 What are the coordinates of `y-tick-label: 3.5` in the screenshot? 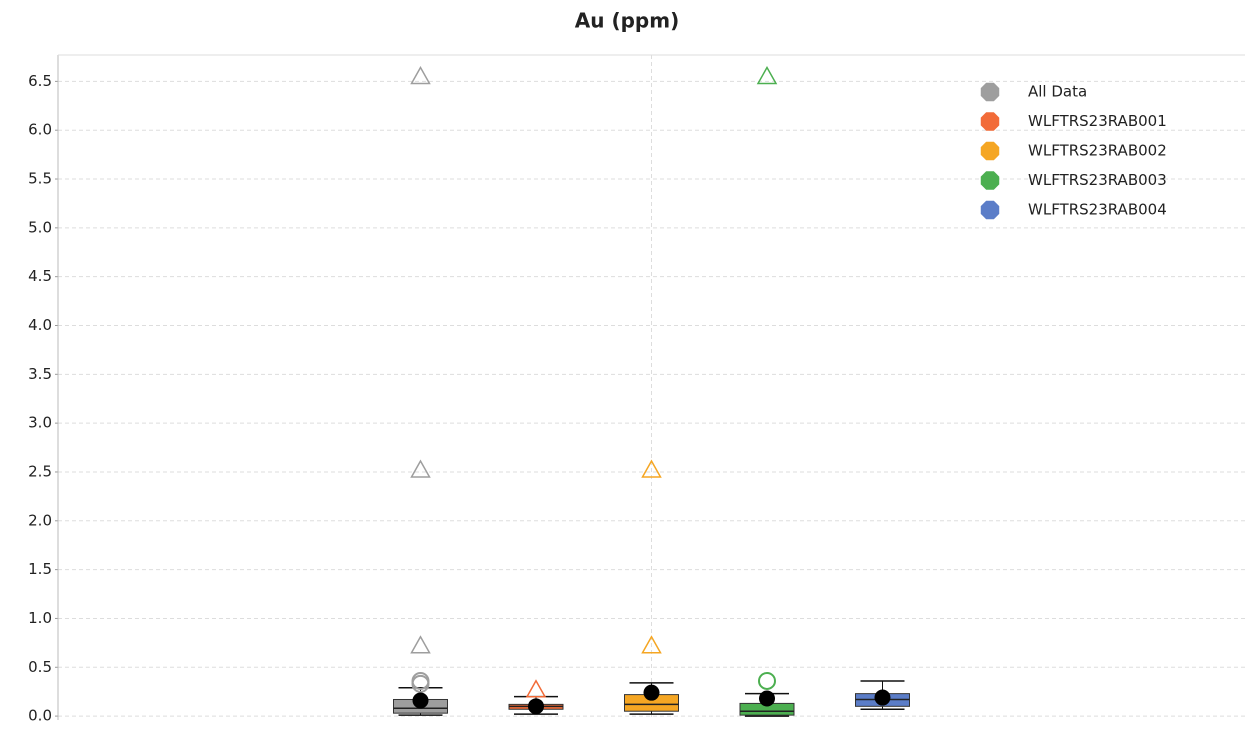 It's located at (40, 374).